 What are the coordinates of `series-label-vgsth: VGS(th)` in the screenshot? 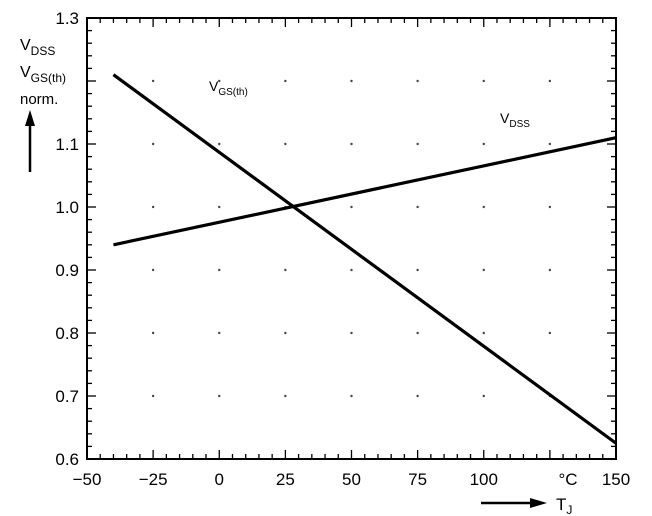 It's located at (228, 88).